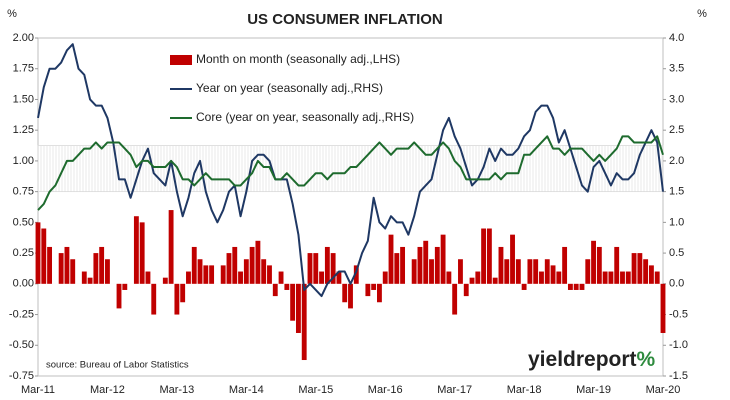  What do you see at coordinates (315, 390) in the screenshot?
I see `x-tick-label: Mar-15` at bounding box center [315, 390].